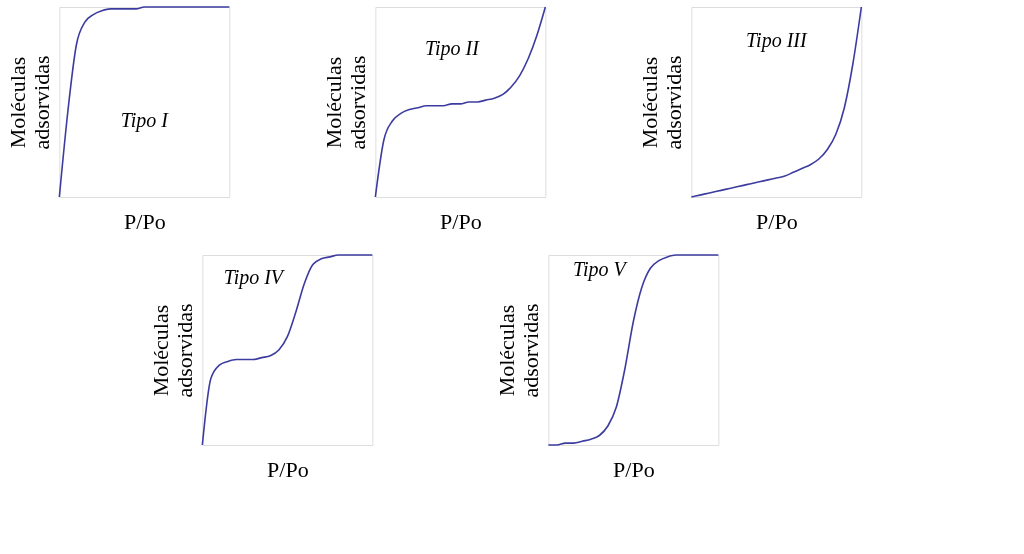  I want to click on annotation: Tipo II, so click(452, 48).